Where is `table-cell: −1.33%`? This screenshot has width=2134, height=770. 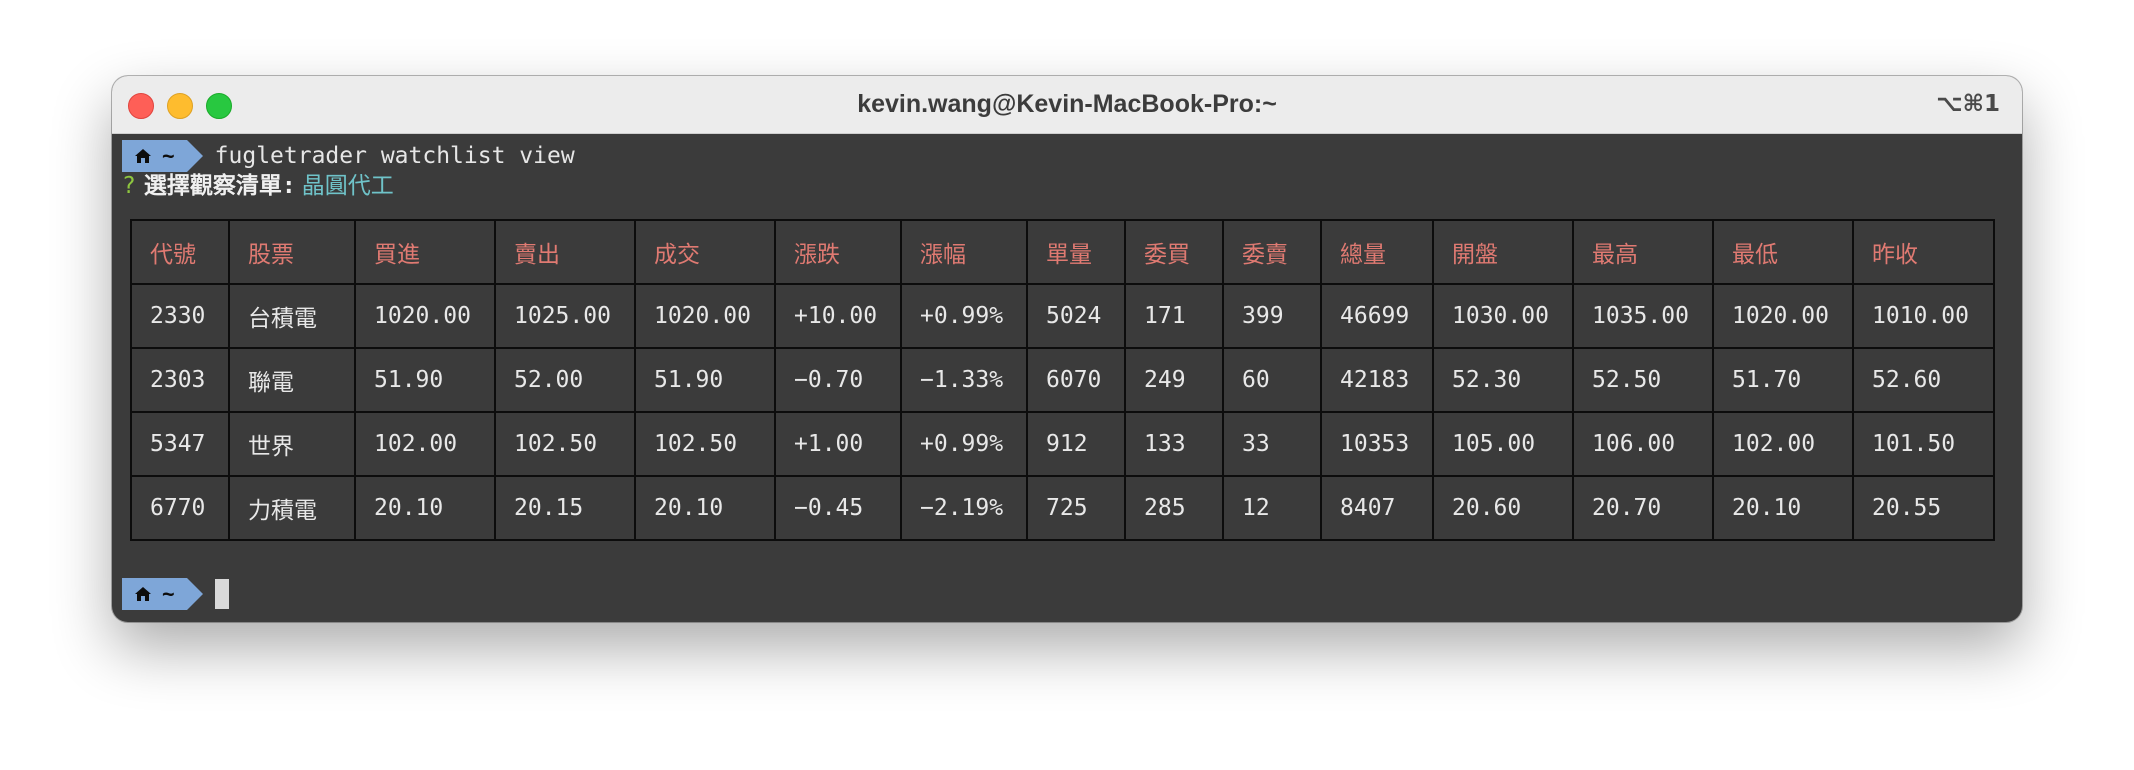 table-cell: −1.33% is located at coordinates (964, 380).